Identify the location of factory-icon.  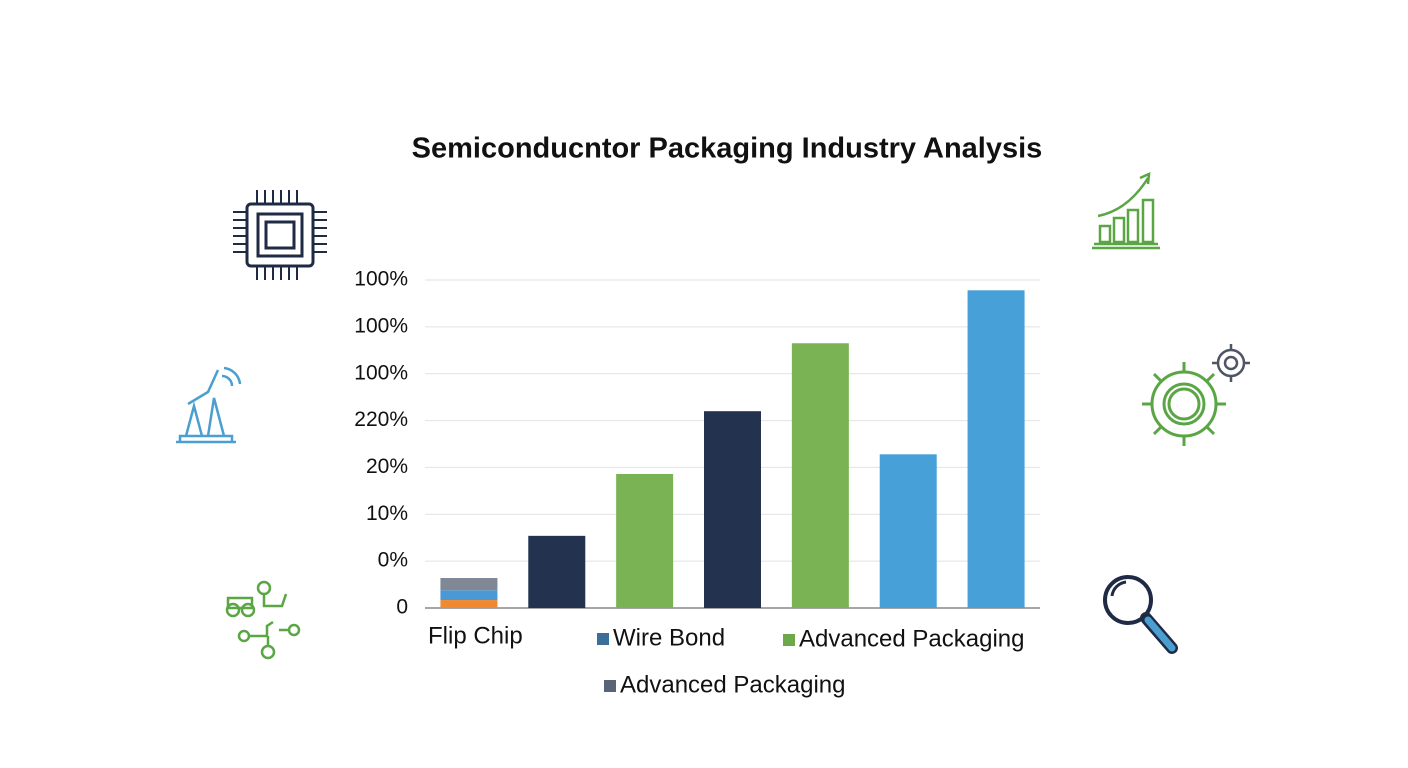
(209, 405).